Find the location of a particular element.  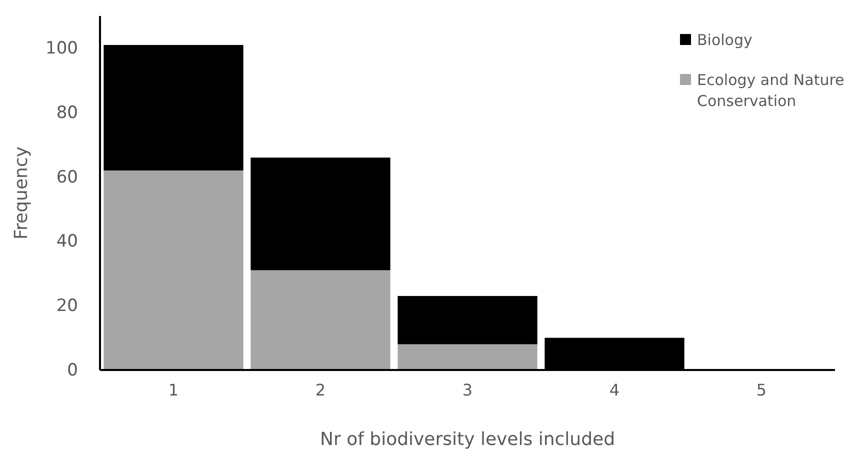

legend-label: Ecology and Nature Conservation is located at coordinates (770, 90).